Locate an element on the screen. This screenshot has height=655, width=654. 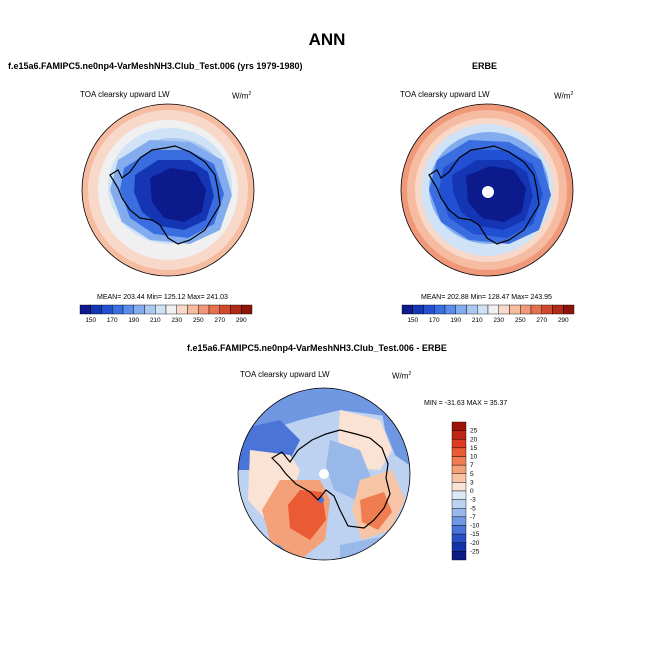
diff-map is located at coordinates (324, 474).